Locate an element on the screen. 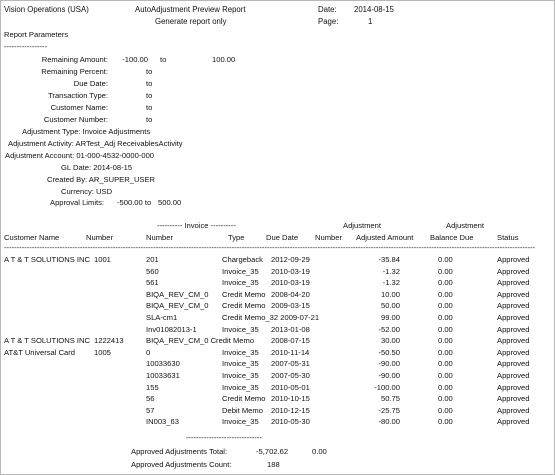 This screenshot has height=475, width=555. cell-adjusted-amount: 99.00 is located at coordinates (390, 317).